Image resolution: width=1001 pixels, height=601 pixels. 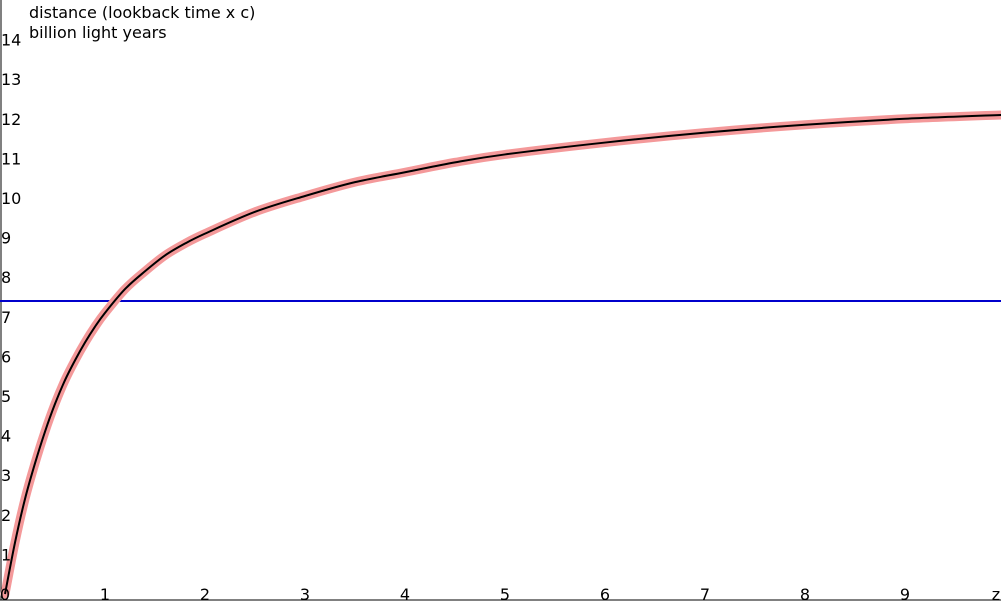 I want to click on x-axis-label: z, so click(x=996, y=593).